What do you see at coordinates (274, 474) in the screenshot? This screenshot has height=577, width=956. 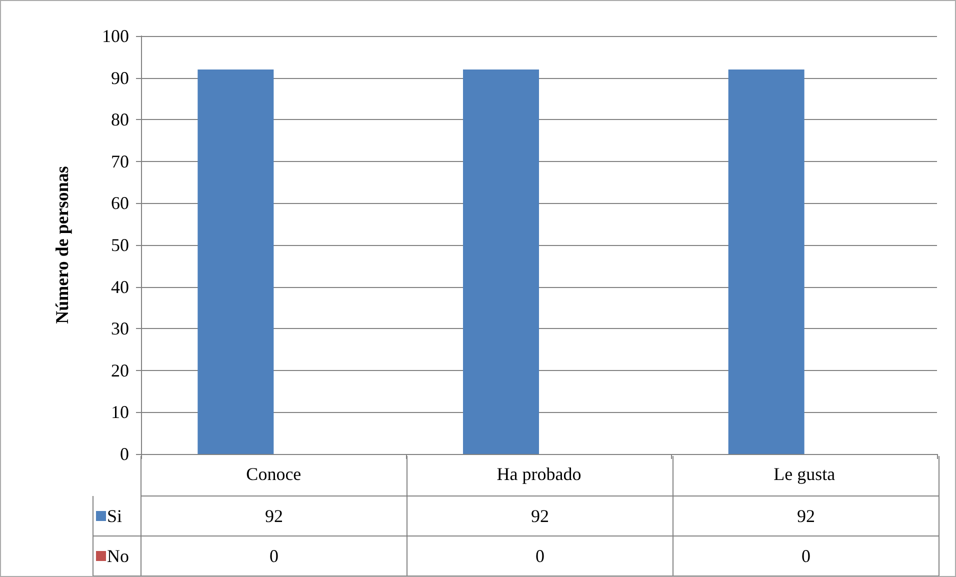 I see `x-tick-label: Conoce` at bounding box center [274, 474].